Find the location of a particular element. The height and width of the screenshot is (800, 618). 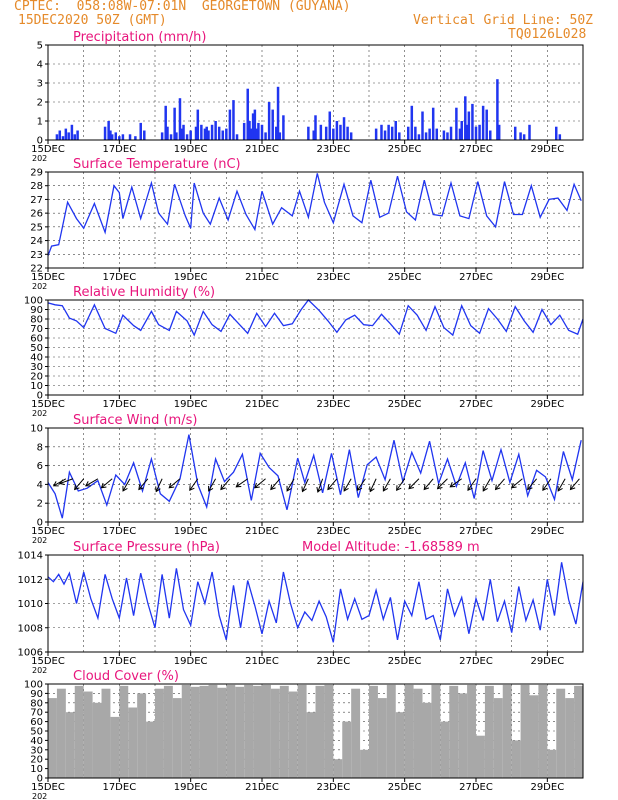

panel-title: Surface Pressure (hPa) is located at coordinates (146, 547).